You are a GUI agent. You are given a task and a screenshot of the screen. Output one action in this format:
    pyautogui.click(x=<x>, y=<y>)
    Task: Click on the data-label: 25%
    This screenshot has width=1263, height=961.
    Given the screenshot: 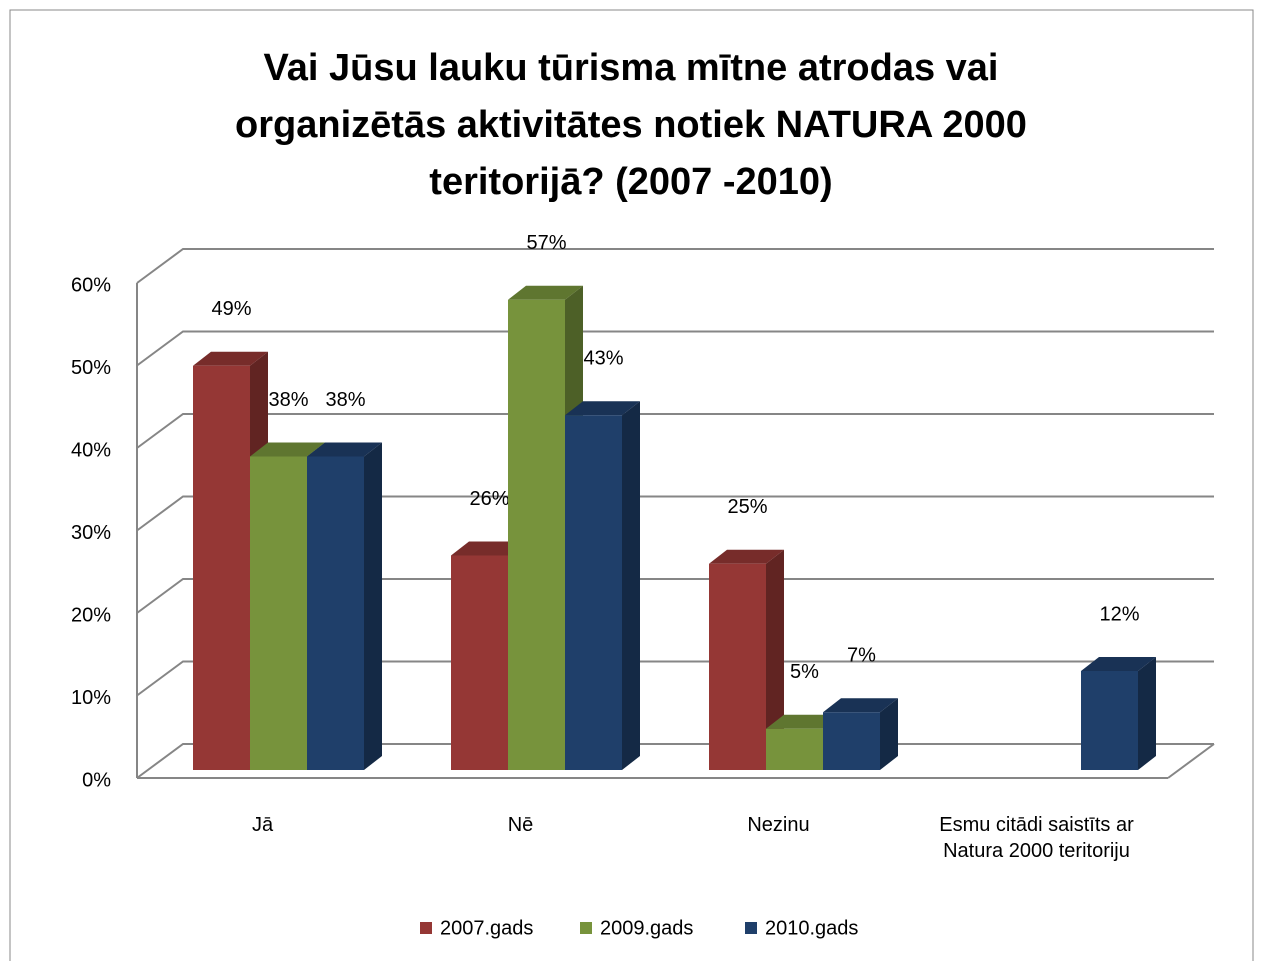 What is the action you would take?
    pyautogui.click(x=747, y=507)
    